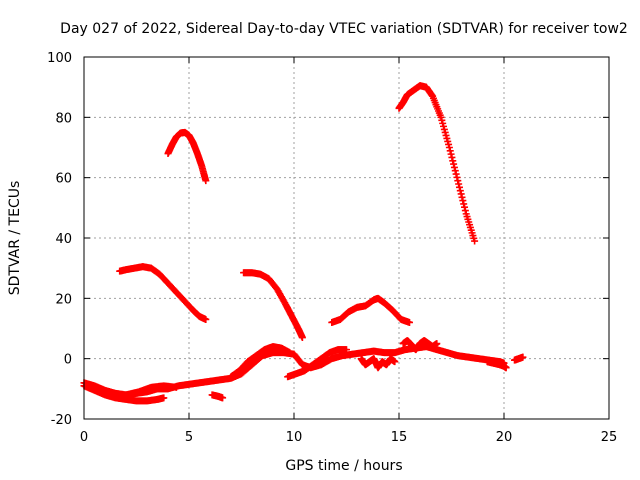  Describe the element at coordinates (63, 239) in the screenshot. I see `y-tick-label: 40` at that location.